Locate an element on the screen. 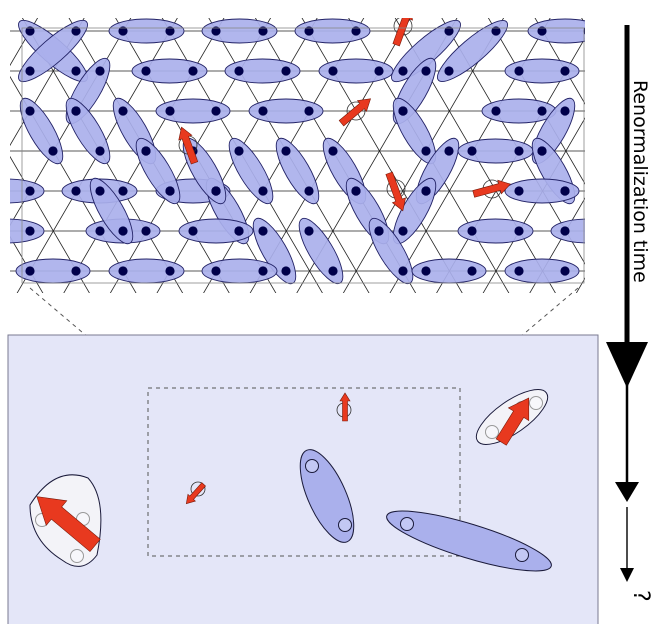 This screenshot has height=624, width=653. cluster-site is located at coordinates (536, 403).